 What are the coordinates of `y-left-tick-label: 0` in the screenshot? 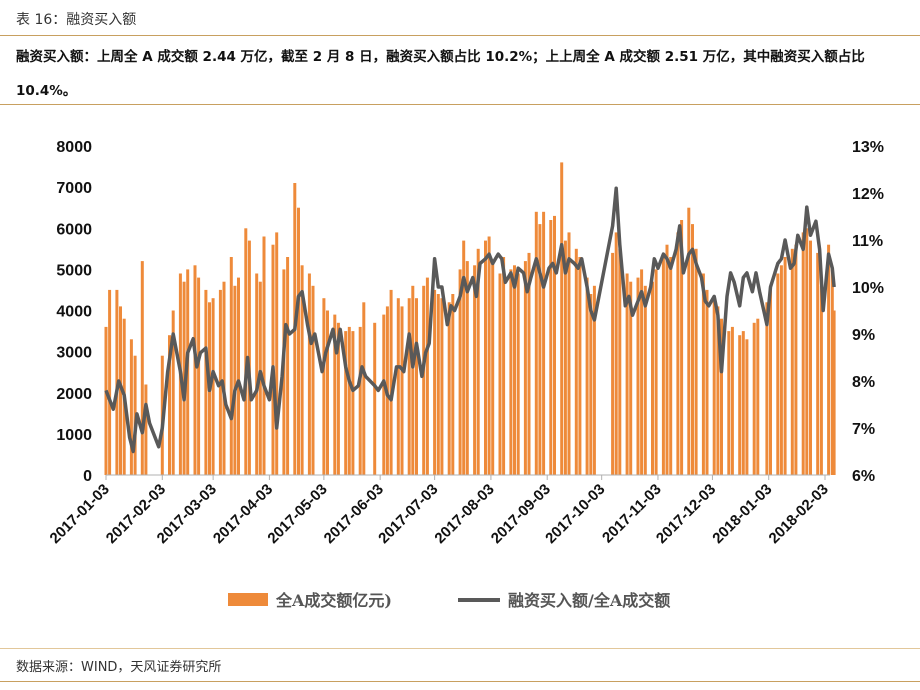 It's located at (87, 476).